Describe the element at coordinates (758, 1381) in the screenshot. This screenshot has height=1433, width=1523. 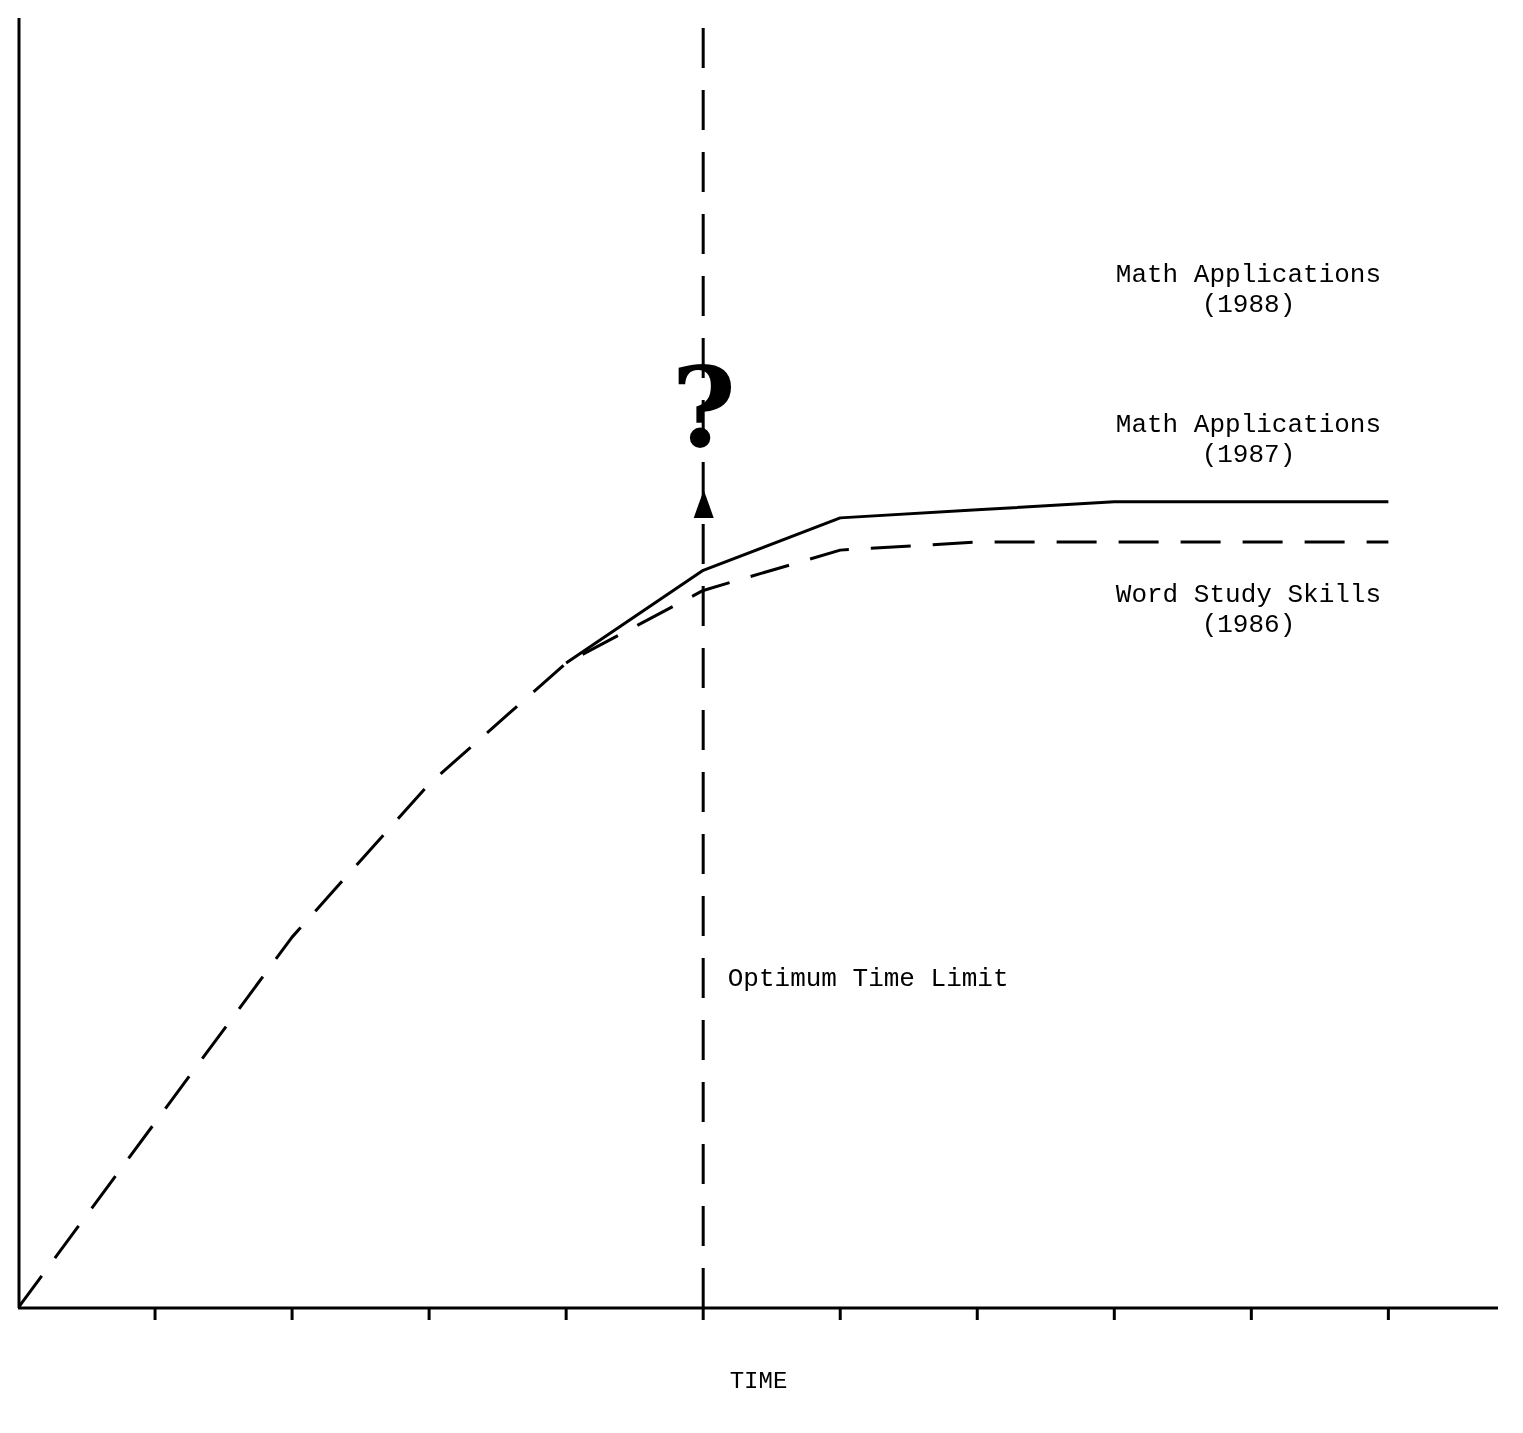
I see `x-axis-title: TIME` at that location.